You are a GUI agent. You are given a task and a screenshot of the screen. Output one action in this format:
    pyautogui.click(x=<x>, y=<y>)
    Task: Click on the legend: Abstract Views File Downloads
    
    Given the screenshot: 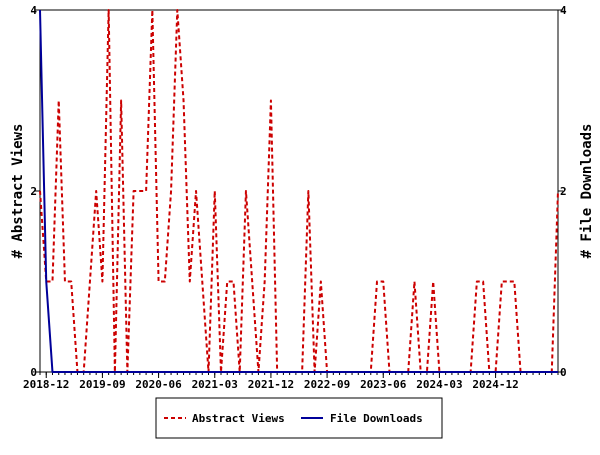 What is the action you would take?
    pyautogui.click(x=299, y=418)
    